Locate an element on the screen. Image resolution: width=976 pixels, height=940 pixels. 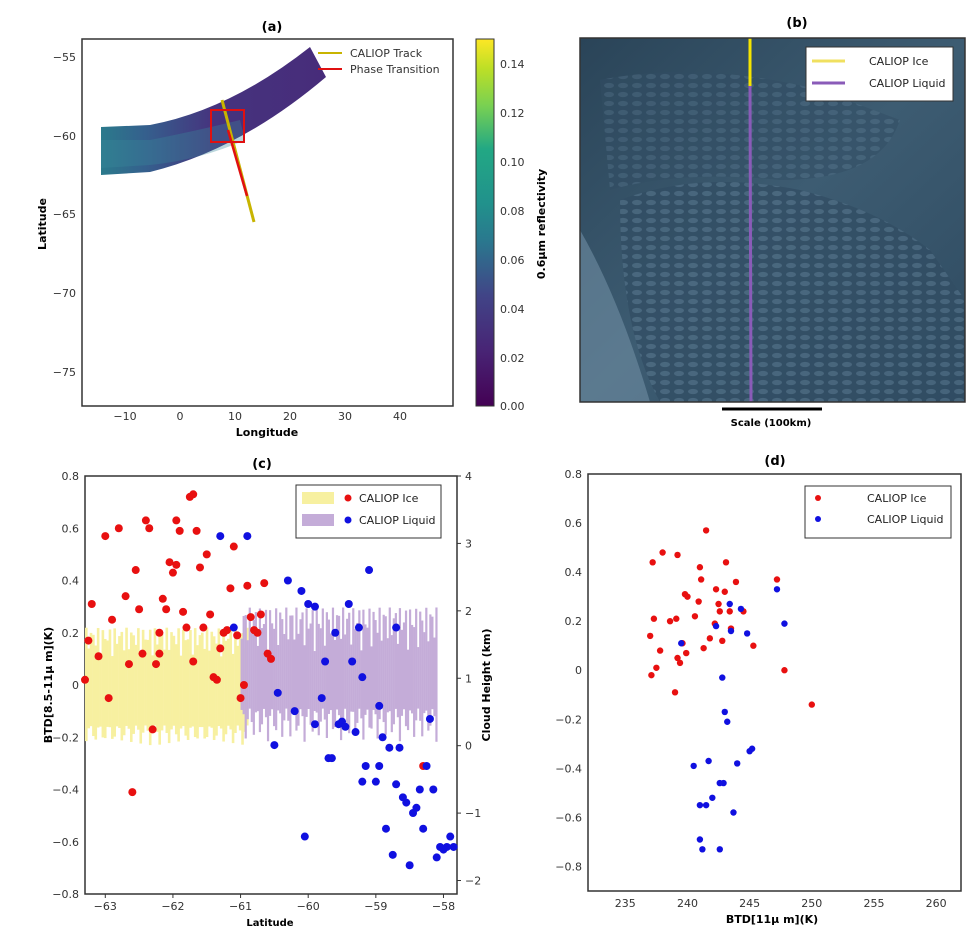
panel-d-yticks: 0.8 0.6 0.4 0.2 0 −0.2 −0.4 −0.6 −0.8 is located at coordinates (568, 670).